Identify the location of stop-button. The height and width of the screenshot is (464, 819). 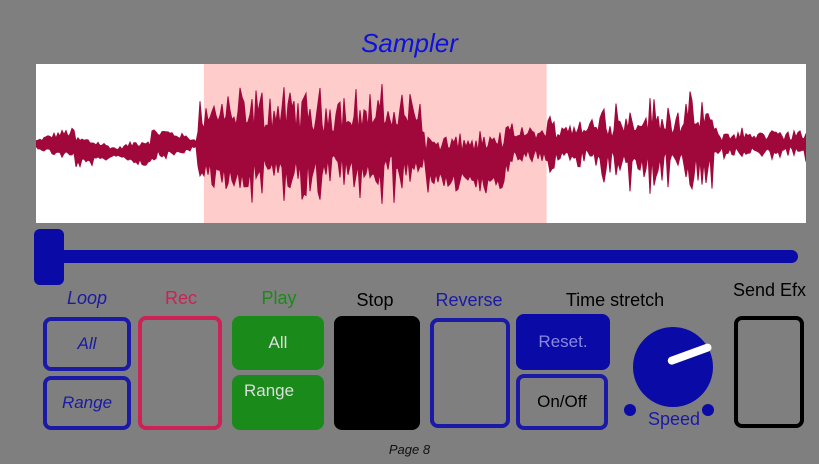
(377, 373).